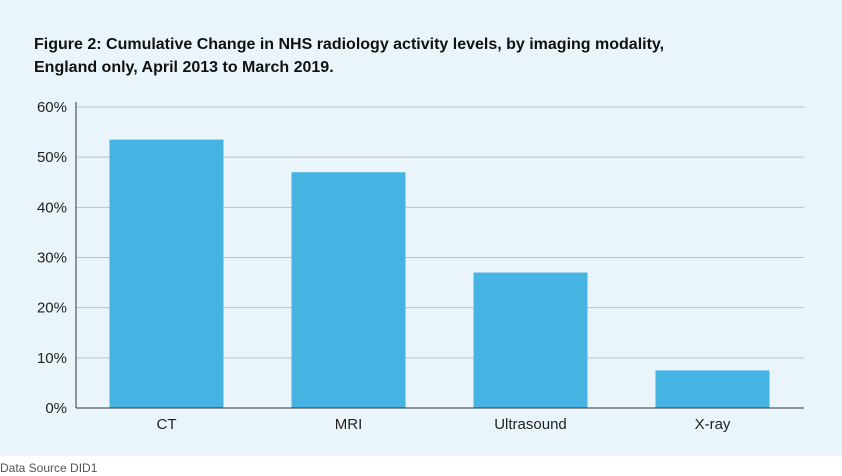 The width and height of the screenshot is (842, 476). Describe the element at coordinates (52, 358) in the screenshot. I see `y-tick-label: 10%` at that location.